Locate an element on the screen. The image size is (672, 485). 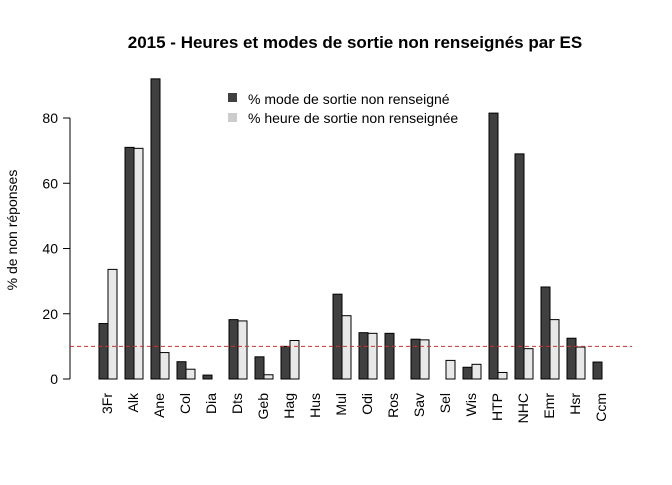
bar-Hag-heure is located at coordinates (294, 360).